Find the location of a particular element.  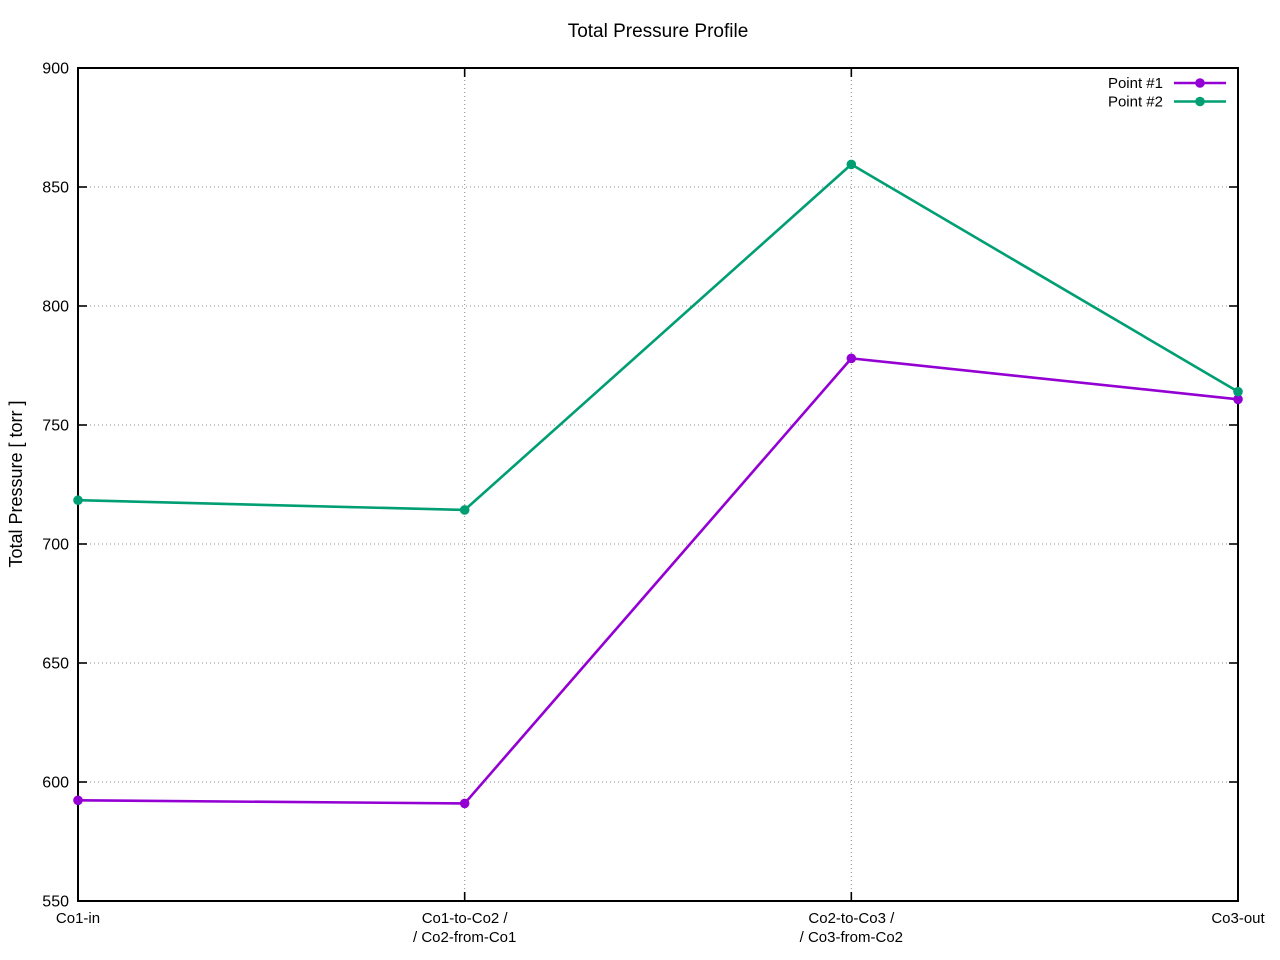

x-tick-label: / Co2-from-Co1 is located at coordinates (464, 937).